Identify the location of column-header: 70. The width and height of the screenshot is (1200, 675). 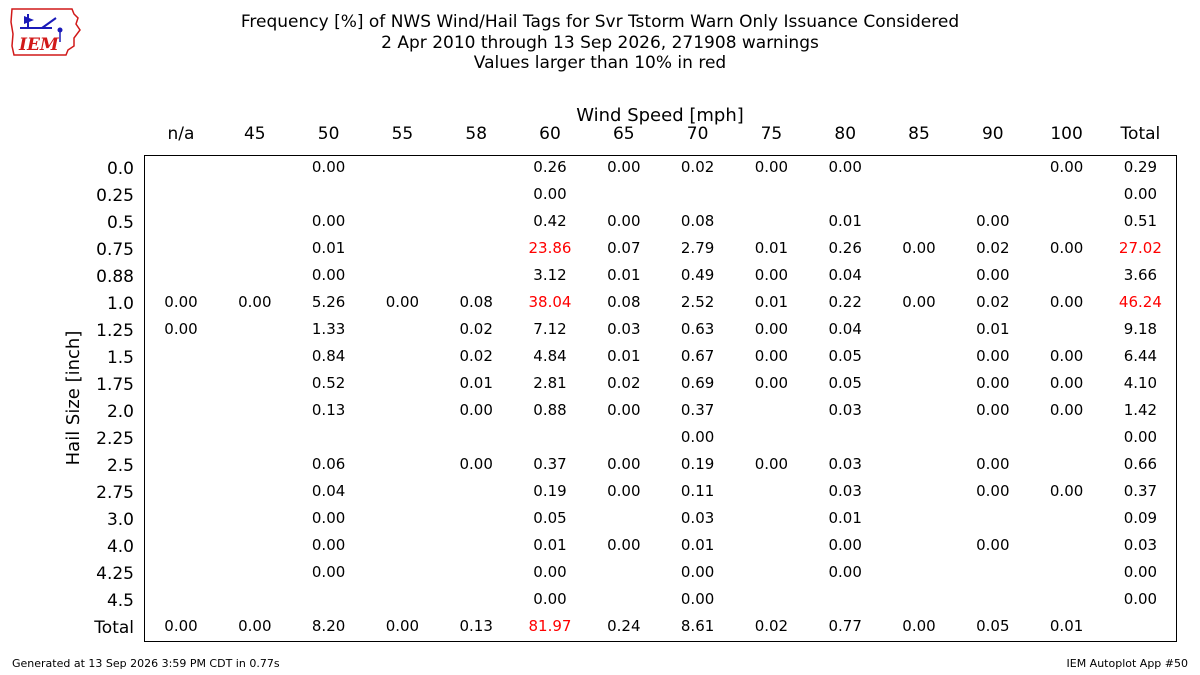
(698, 134).